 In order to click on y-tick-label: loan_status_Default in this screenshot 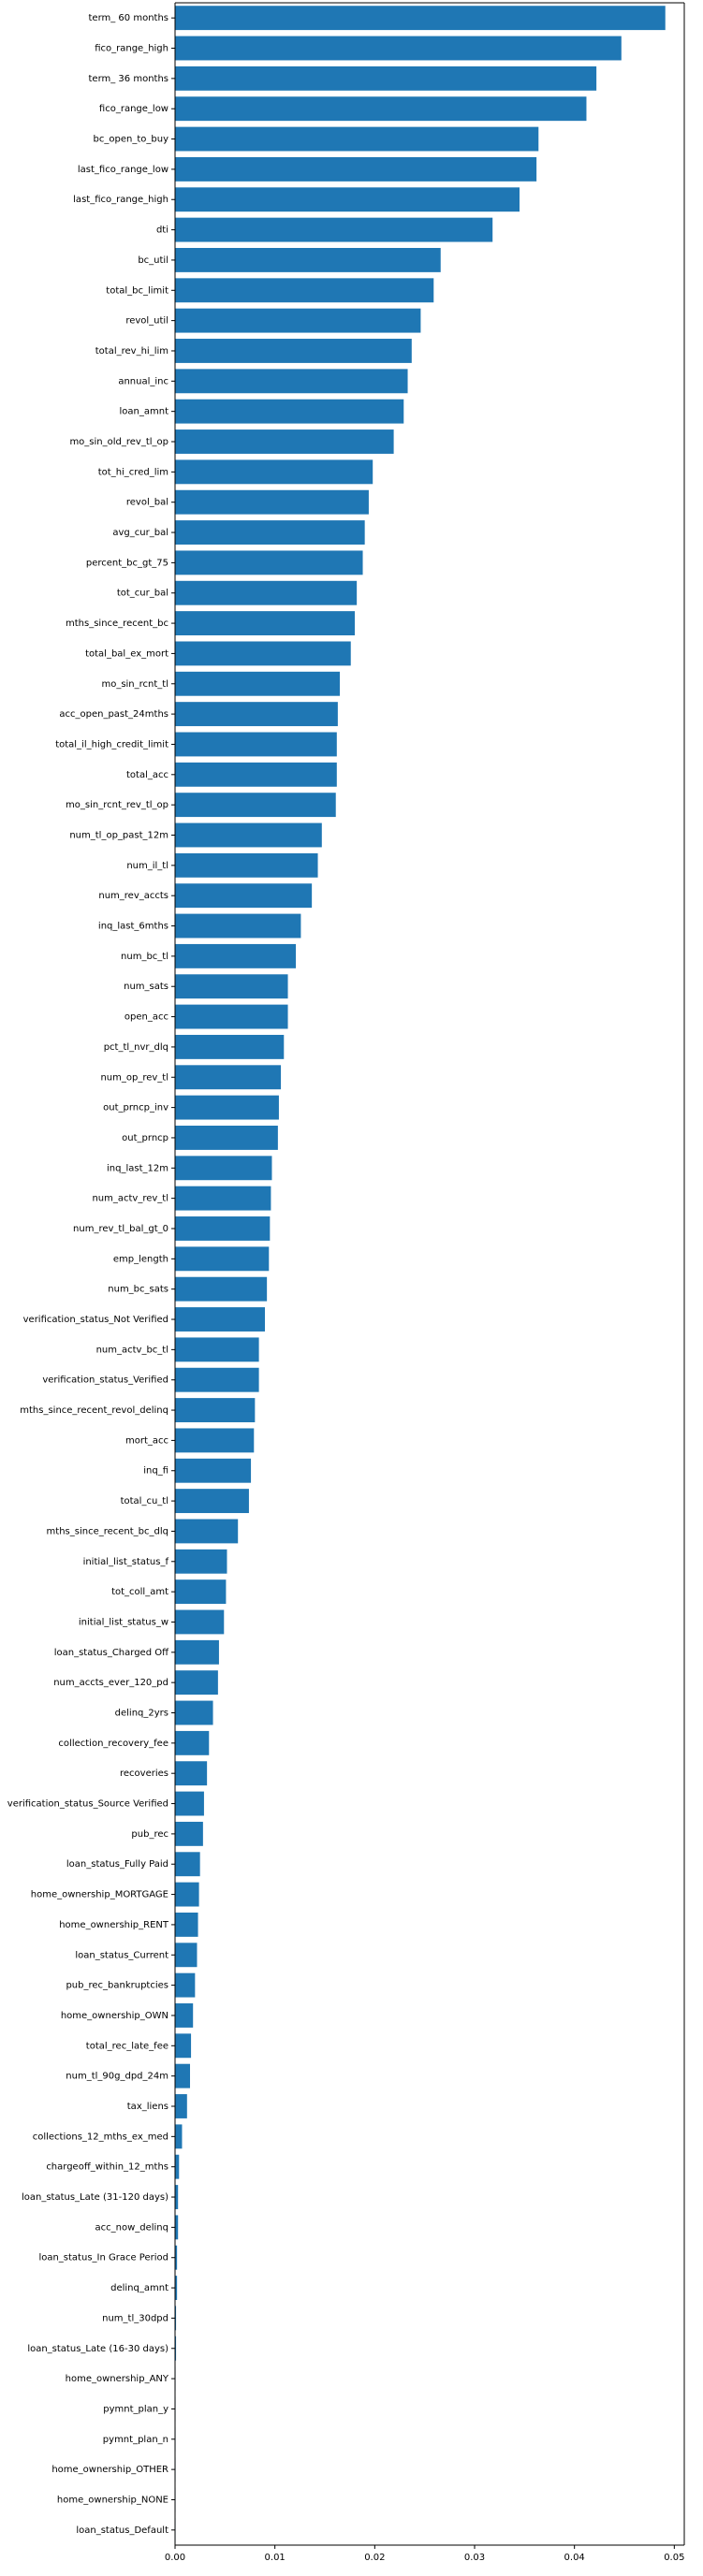, I will do `click(122, 2530)`.